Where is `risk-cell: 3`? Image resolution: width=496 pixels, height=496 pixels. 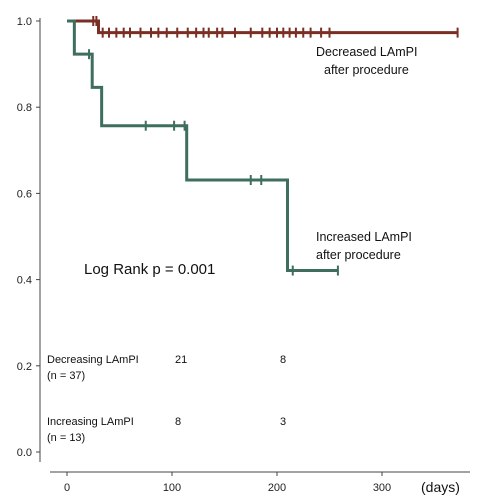 risk-cell: 3 is located at coordinates (283, 422).